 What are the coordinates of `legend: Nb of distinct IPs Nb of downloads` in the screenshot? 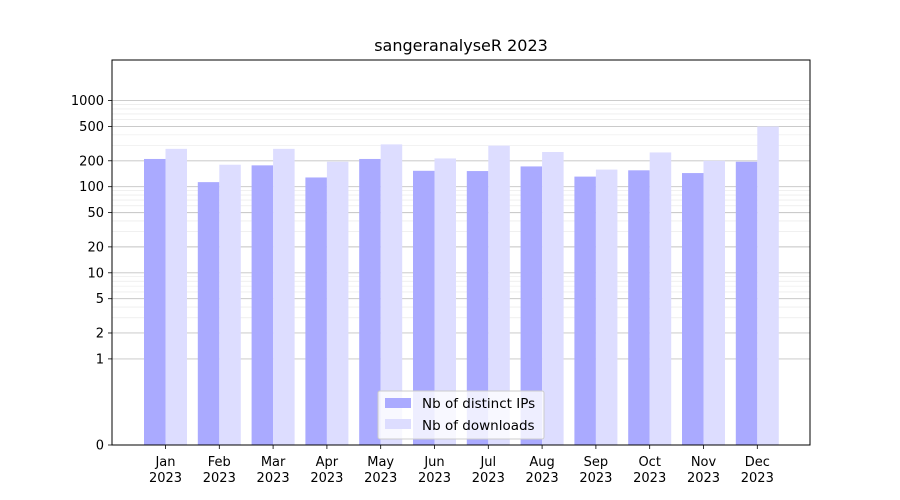 It's located at (461, 415).